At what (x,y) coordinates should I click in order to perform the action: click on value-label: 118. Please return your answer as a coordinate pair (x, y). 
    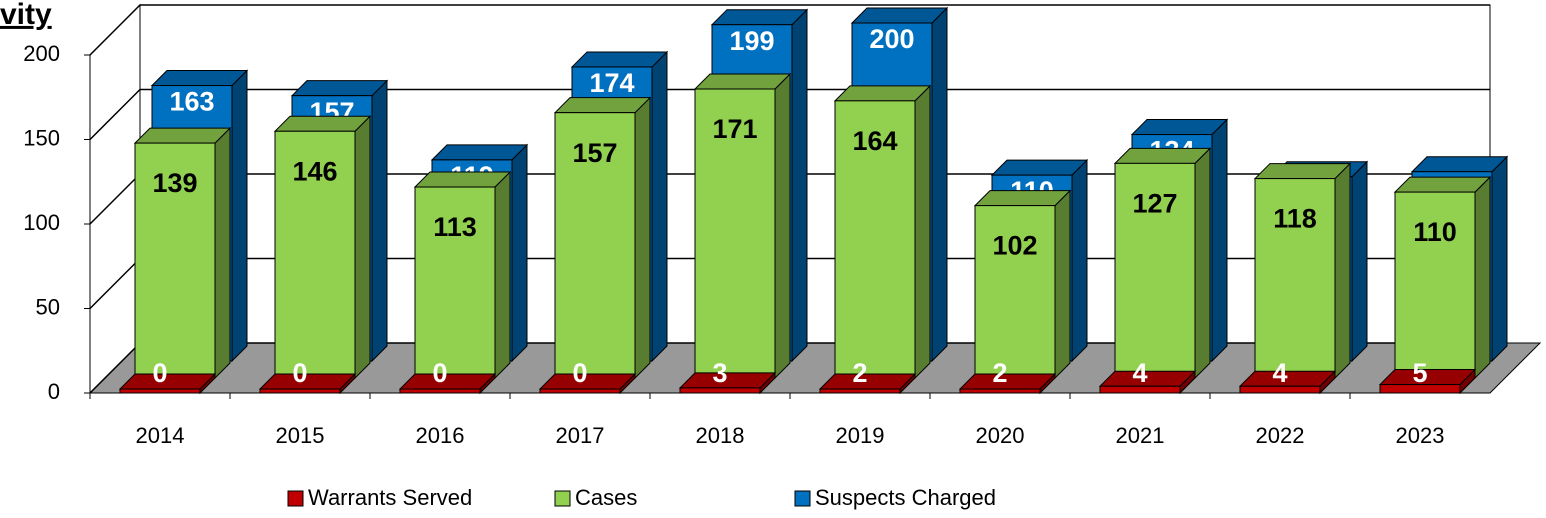
    Looking at the image, I should click on (1295, 219).